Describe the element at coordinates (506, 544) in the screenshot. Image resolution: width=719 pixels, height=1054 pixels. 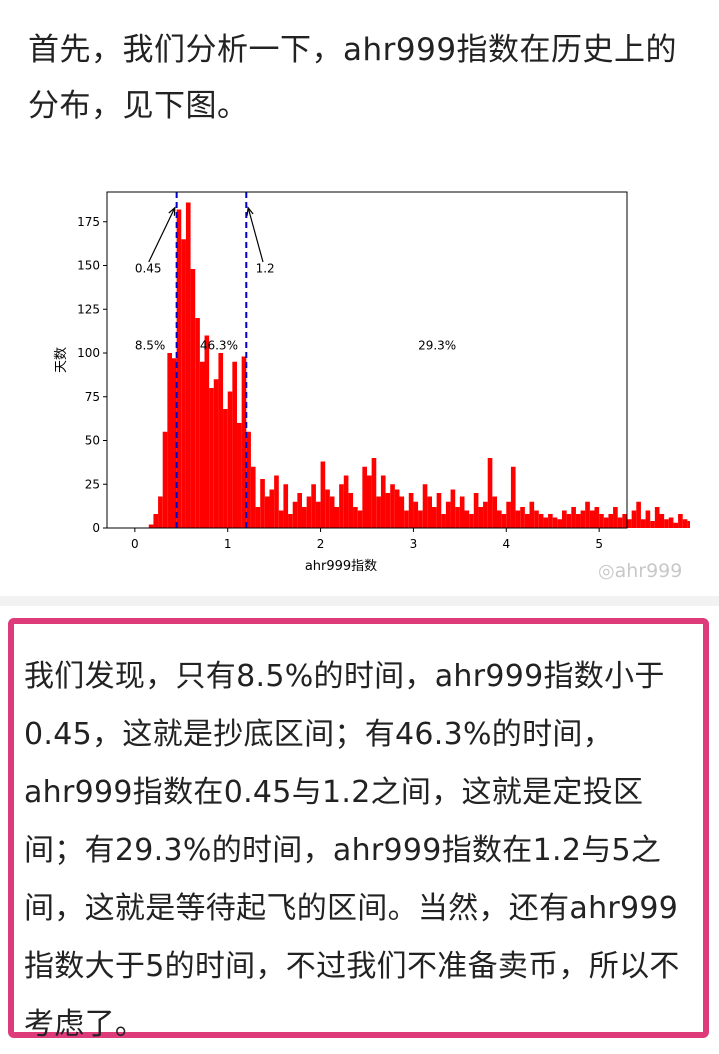
I see `x-tick-label: 4` at that location.